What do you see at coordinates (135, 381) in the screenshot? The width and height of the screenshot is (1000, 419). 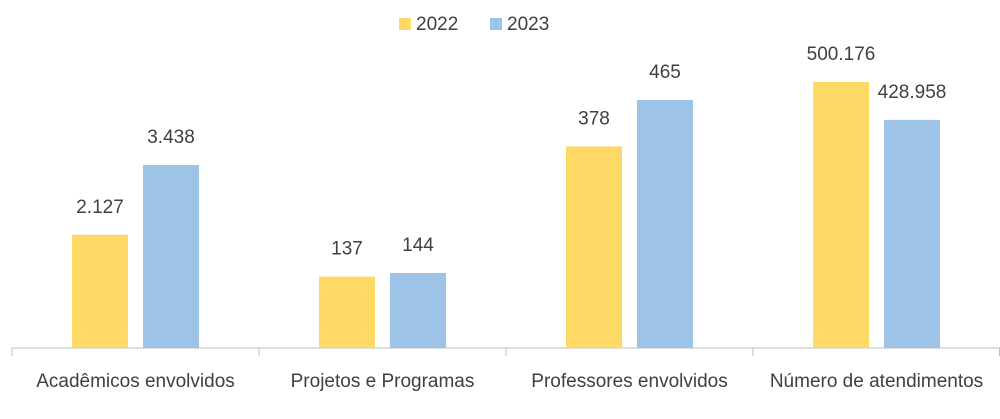 I see `x-tick-label: Acadêmicos envolvidos` at bounding box center [135, 381].